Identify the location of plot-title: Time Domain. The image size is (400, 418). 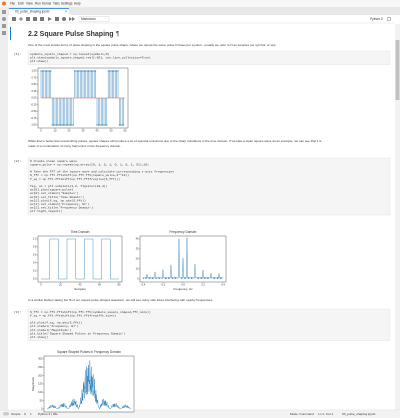
(80, 232).